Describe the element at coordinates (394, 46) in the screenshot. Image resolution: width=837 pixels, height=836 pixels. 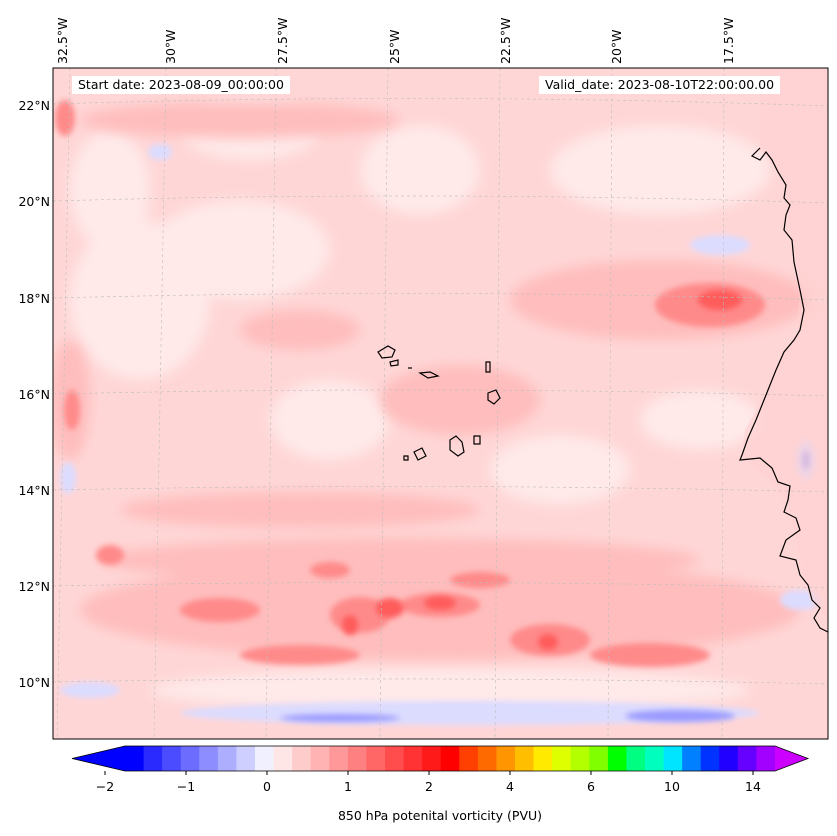
I see `lon-label: 25°W` at that location.